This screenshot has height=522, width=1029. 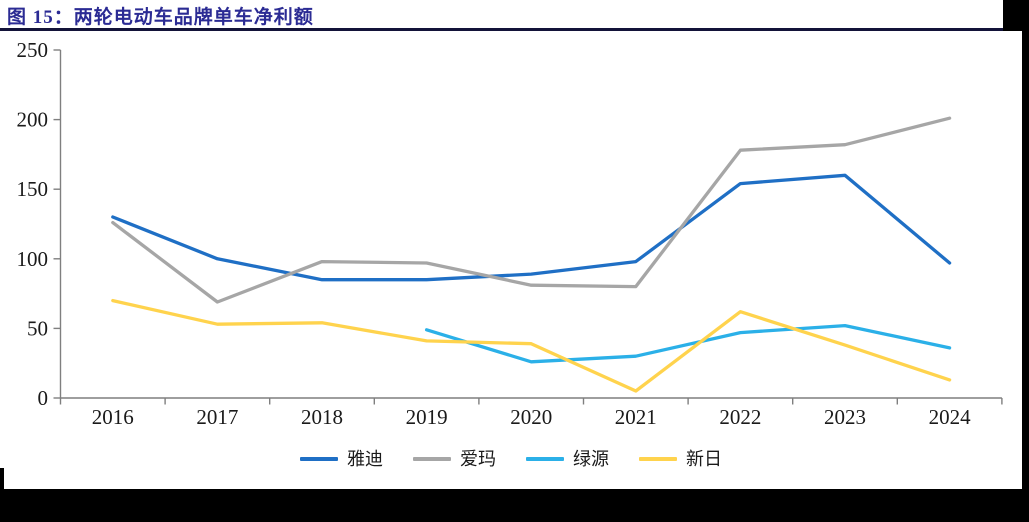 What do you see at coordinates (341, 459) in the screenshot?
I see `legend-item-雅迪: 雅迪` at bounding box center [341, 459].